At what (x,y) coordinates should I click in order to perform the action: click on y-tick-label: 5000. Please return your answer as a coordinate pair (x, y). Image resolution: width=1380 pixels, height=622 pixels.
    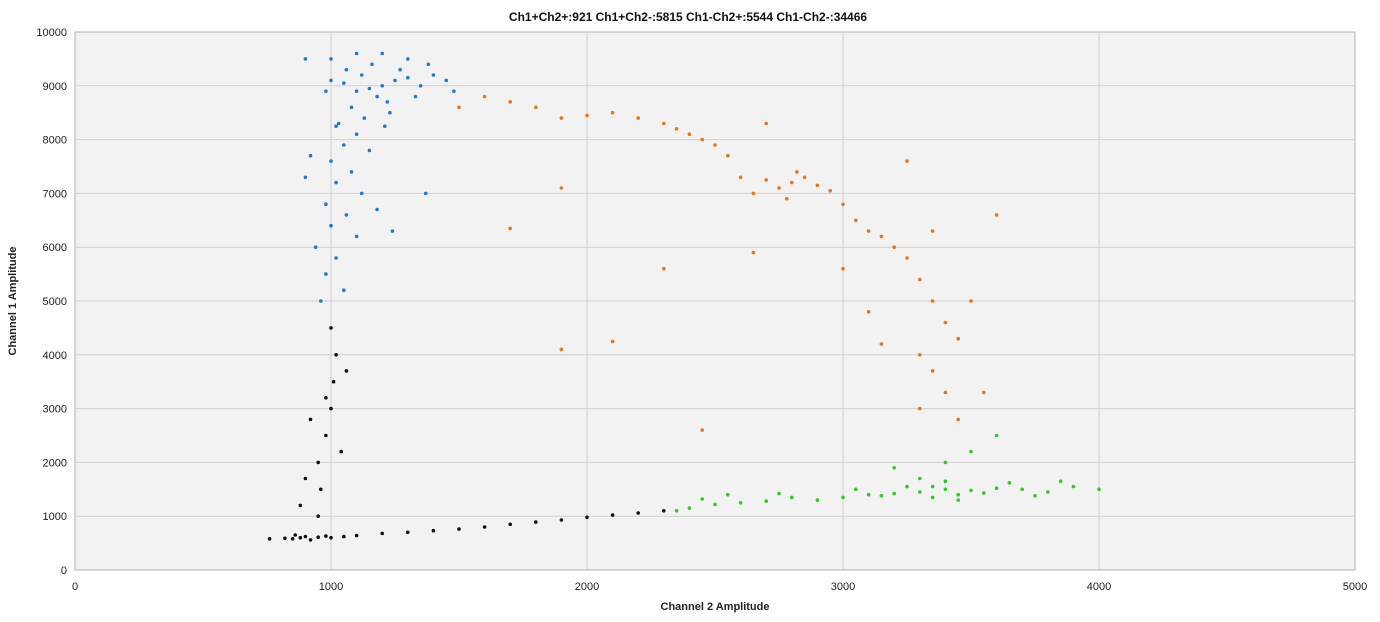
    Looking at the image, I should click on (55, 302).